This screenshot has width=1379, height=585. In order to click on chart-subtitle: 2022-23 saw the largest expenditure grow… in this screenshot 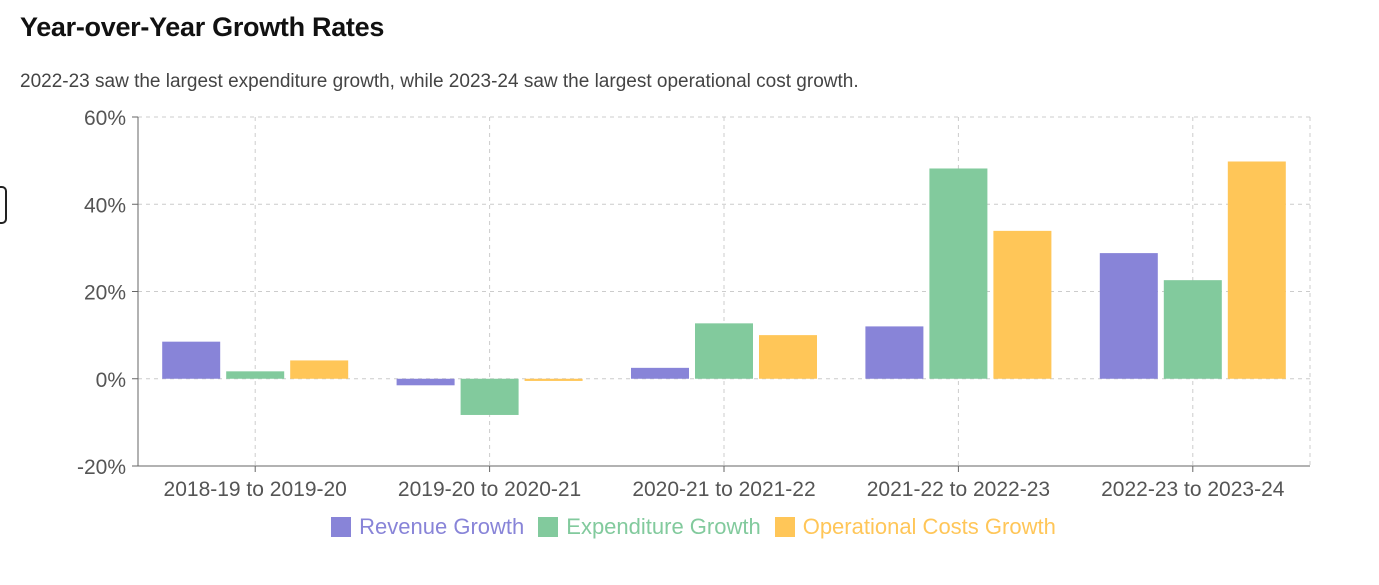, I will do `click(439, 81)`.